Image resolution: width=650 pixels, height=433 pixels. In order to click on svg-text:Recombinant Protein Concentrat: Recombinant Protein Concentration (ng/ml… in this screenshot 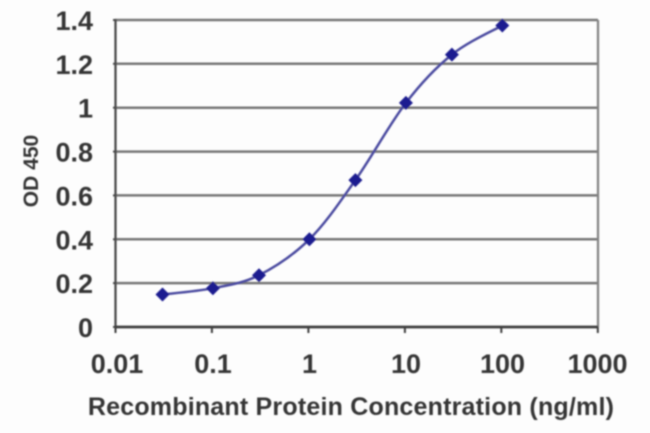, I will do `click(351, 407)`.